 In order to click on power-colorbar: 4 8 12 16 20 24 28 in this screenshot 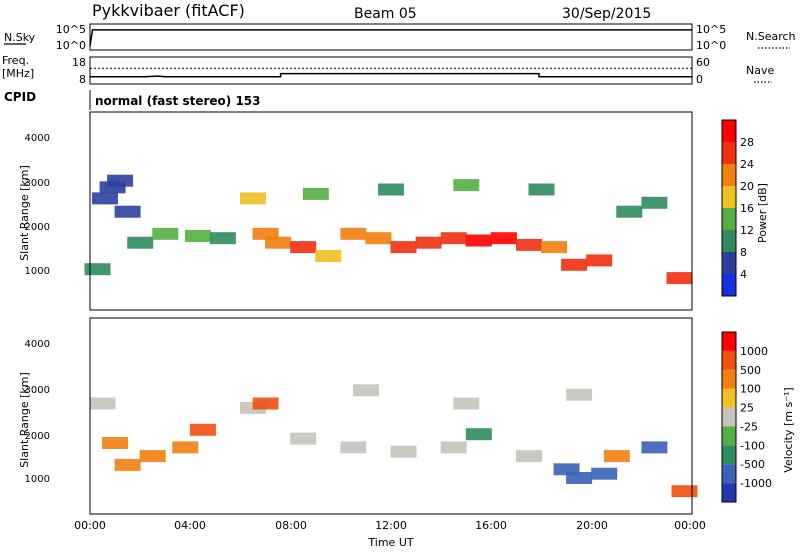, I will do `click(737, 208)`.